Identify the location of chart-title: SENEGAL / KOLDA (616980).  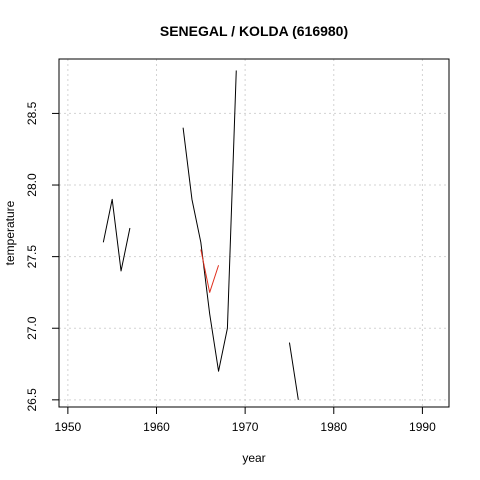
(254, 31).